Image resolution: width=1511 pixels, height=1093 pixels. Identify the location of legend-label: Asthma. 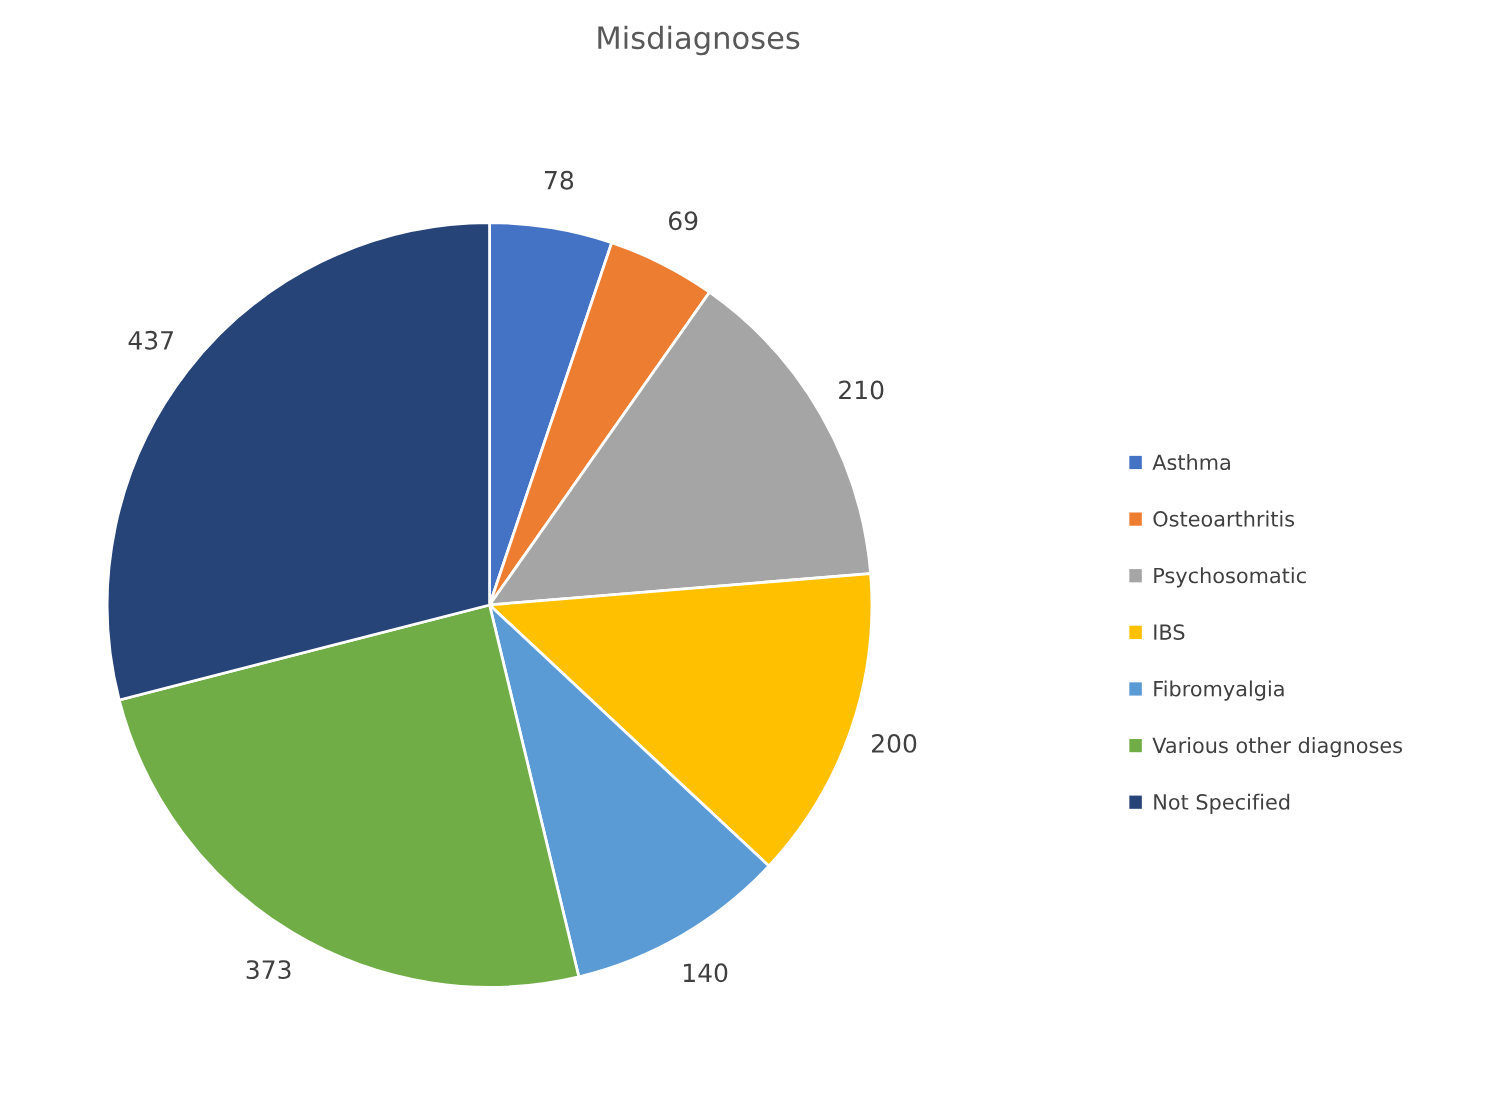
(1191, 462).